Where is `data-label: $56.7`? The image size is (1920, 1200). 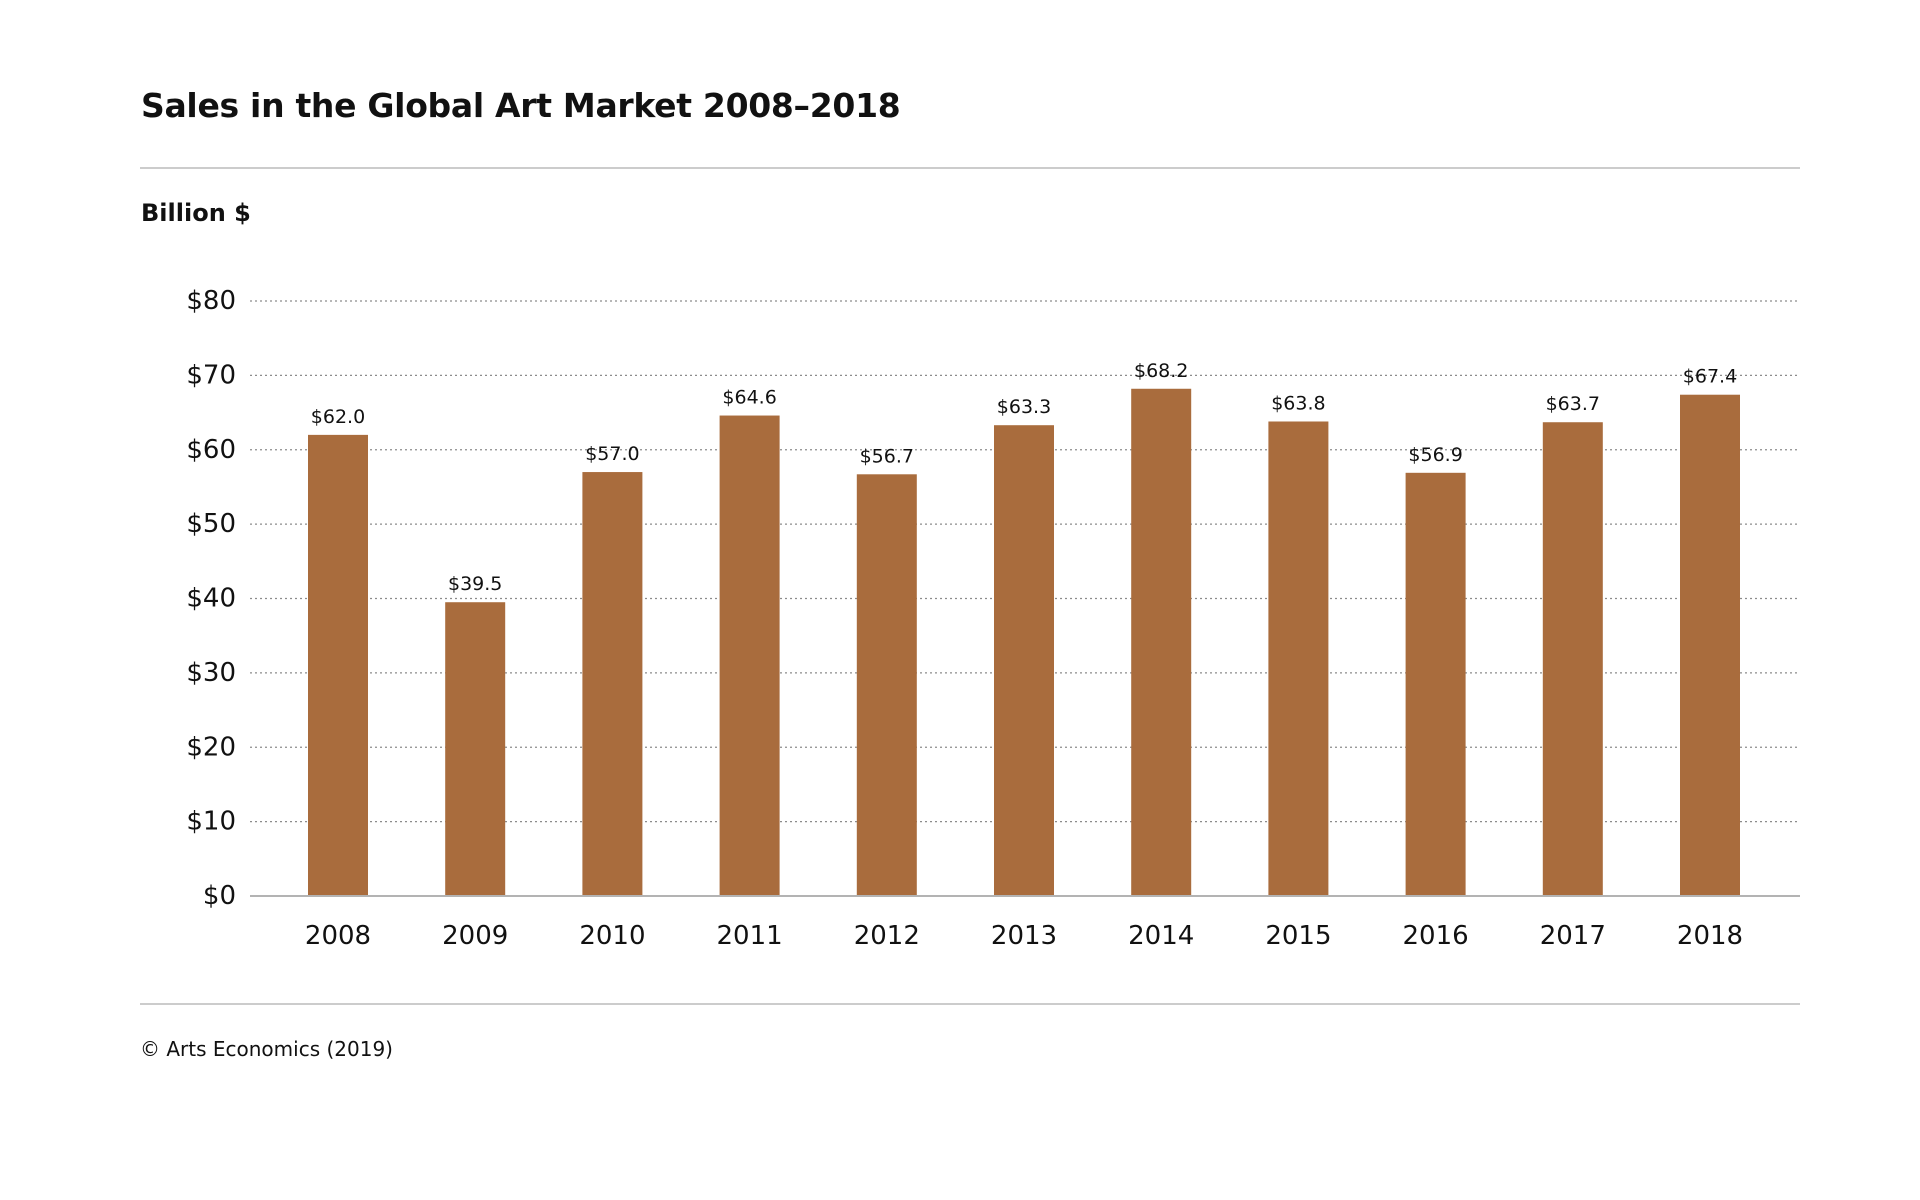
data-label: $56.7 is located at coordinates (887, 456).